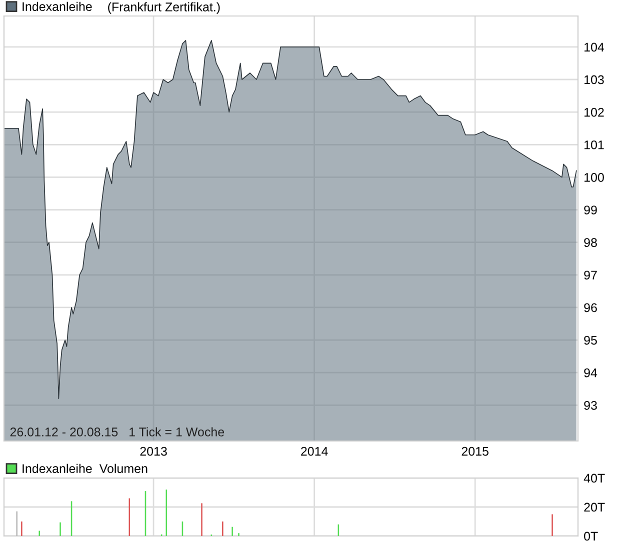 The width and height of the screenshot is (620, 546). I want to click on y-tick-label: 96, so click(590, 307).